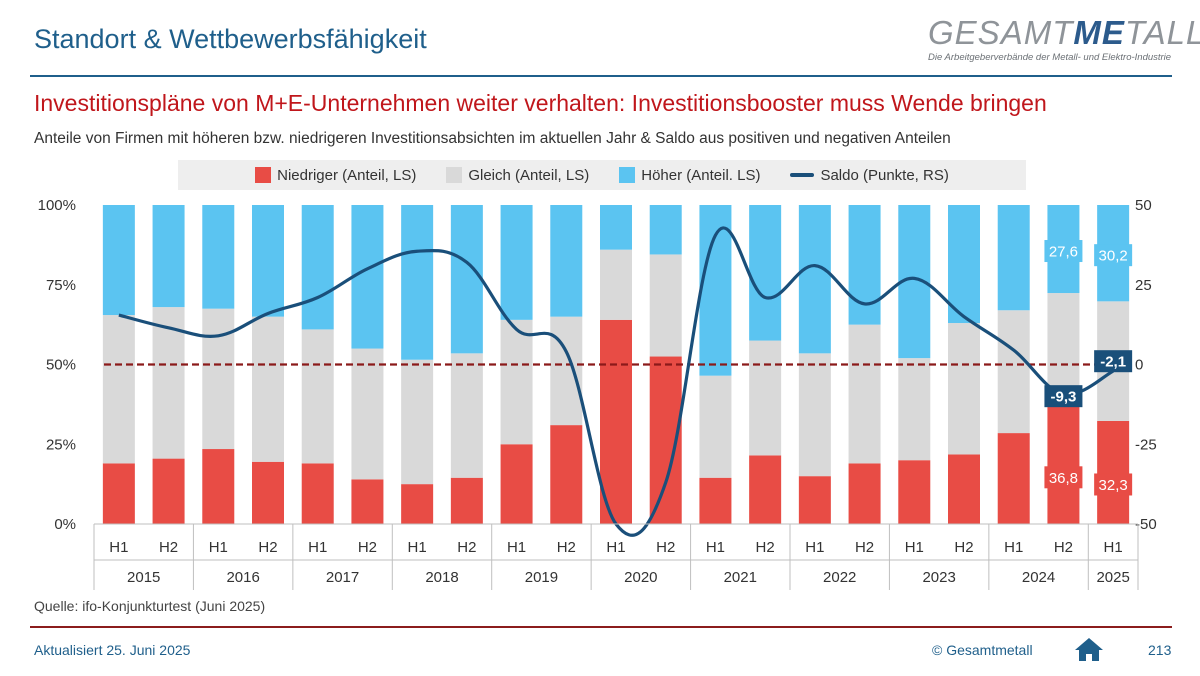 The width and height of the screenshot is (1200, 676). I want to click on y-left-tick: 100%, so click(57, 205).